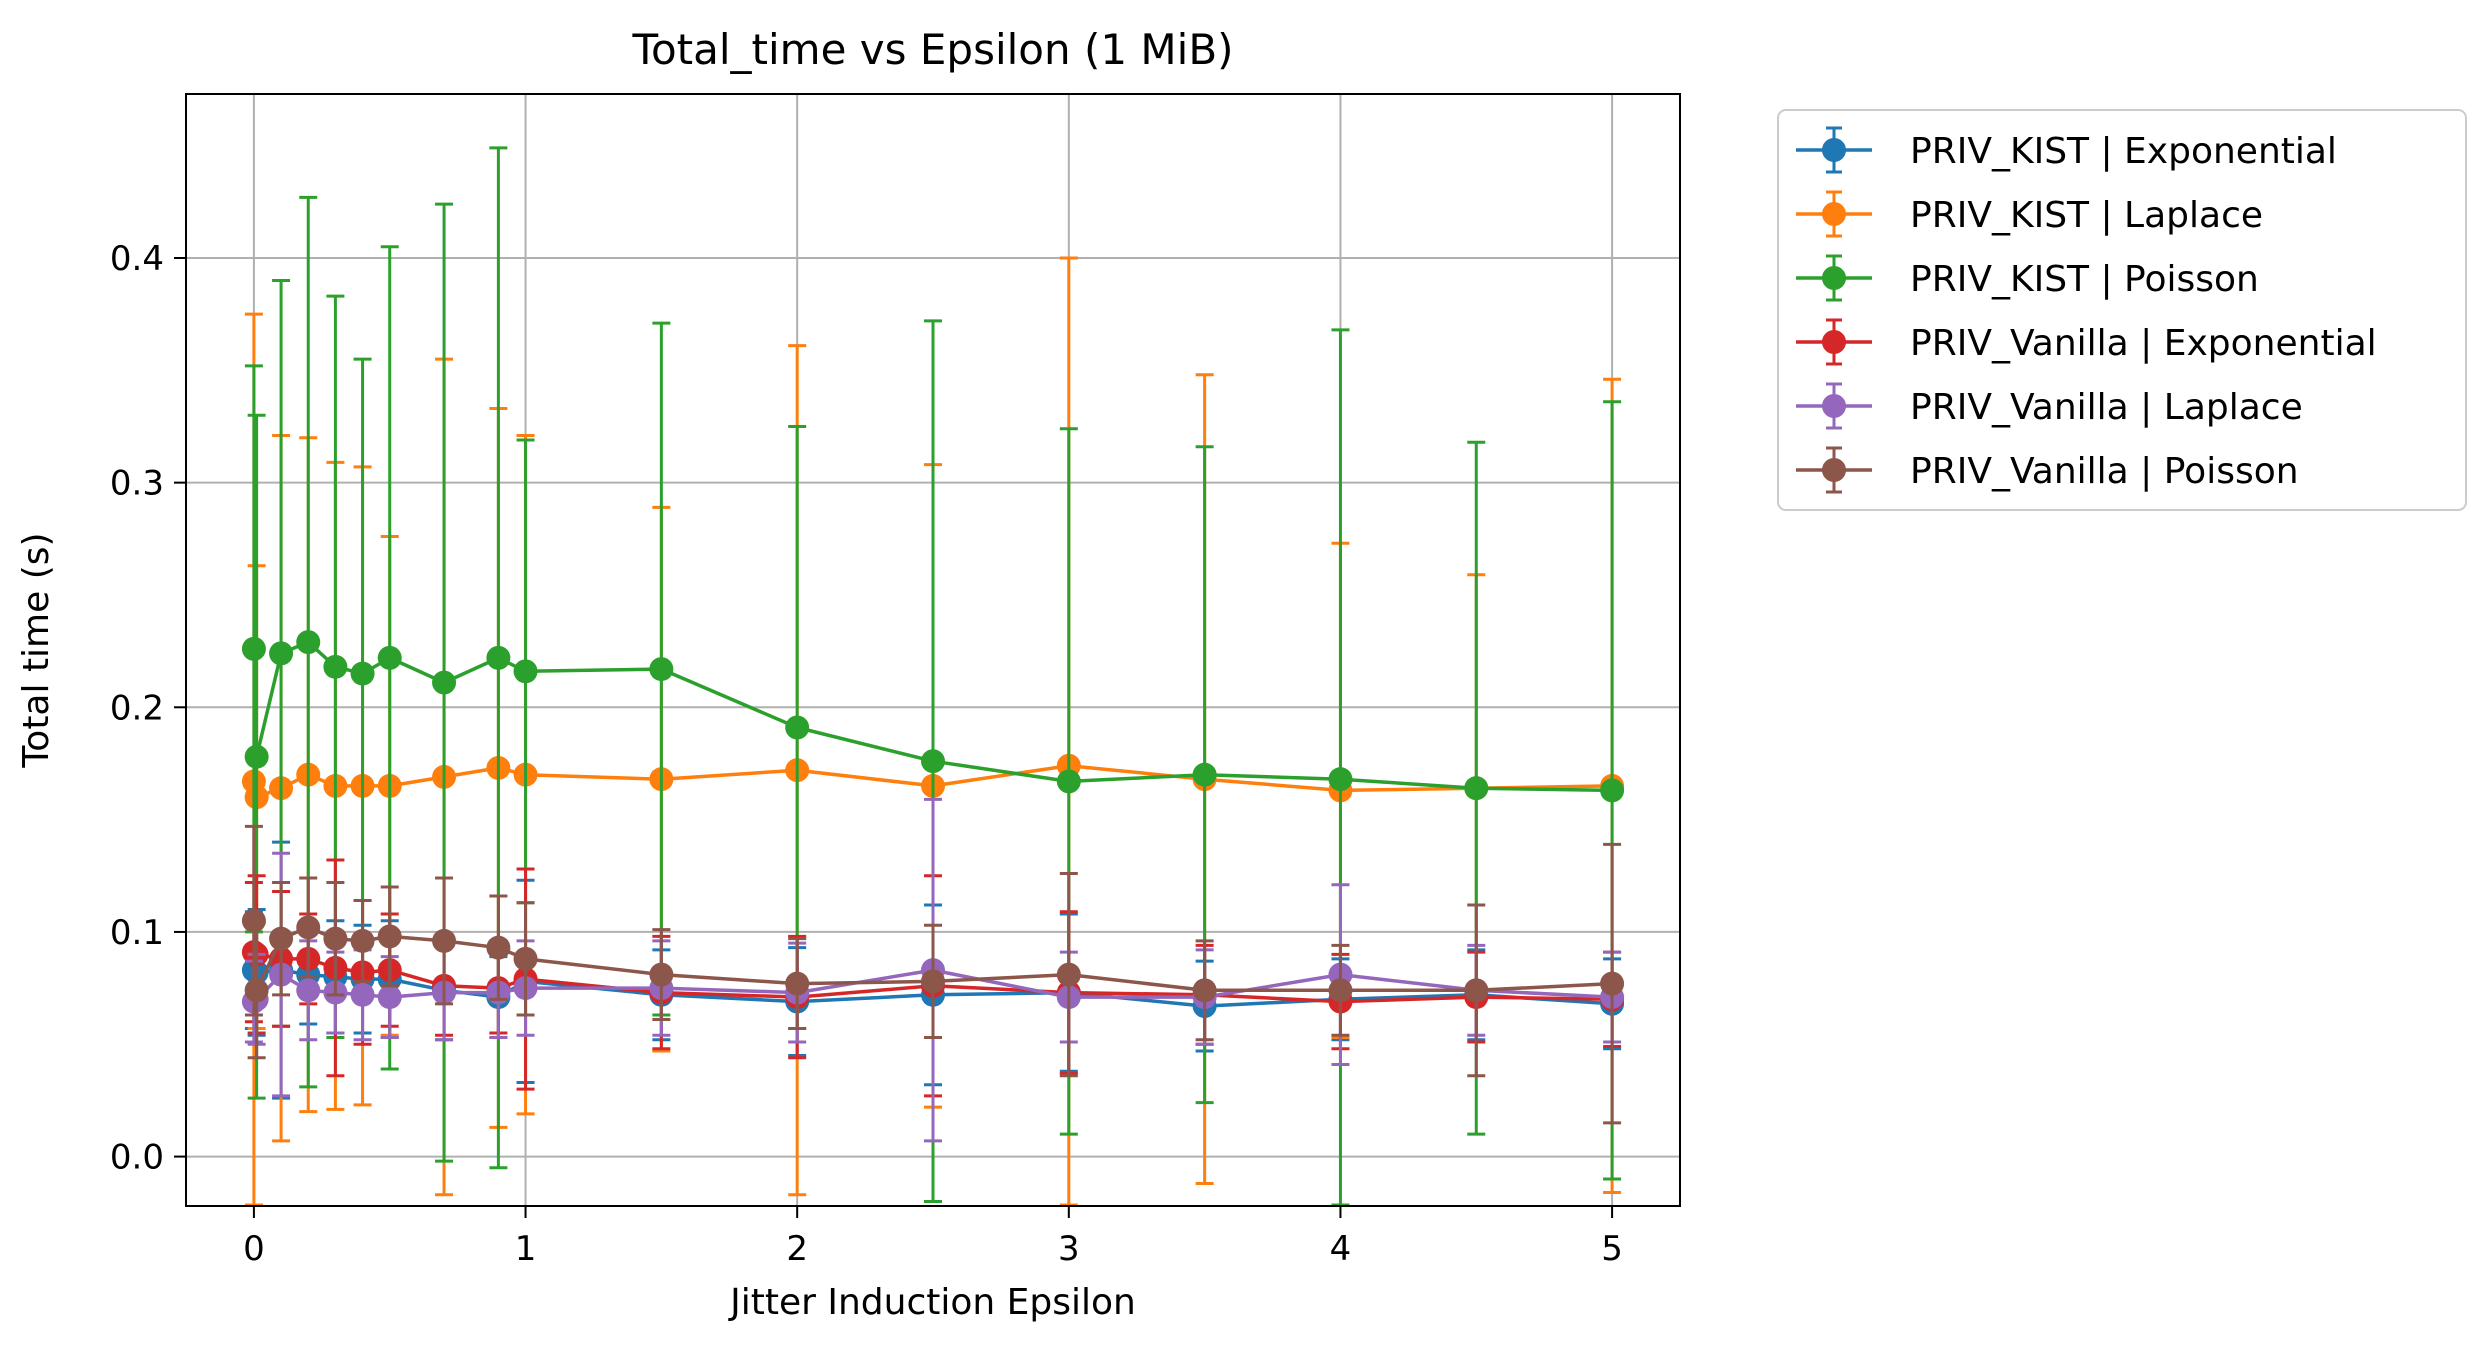 The width and height of the screenshot is (2486, 1365). I want to click on x-tick-label: 5, so click(1612, 1249).